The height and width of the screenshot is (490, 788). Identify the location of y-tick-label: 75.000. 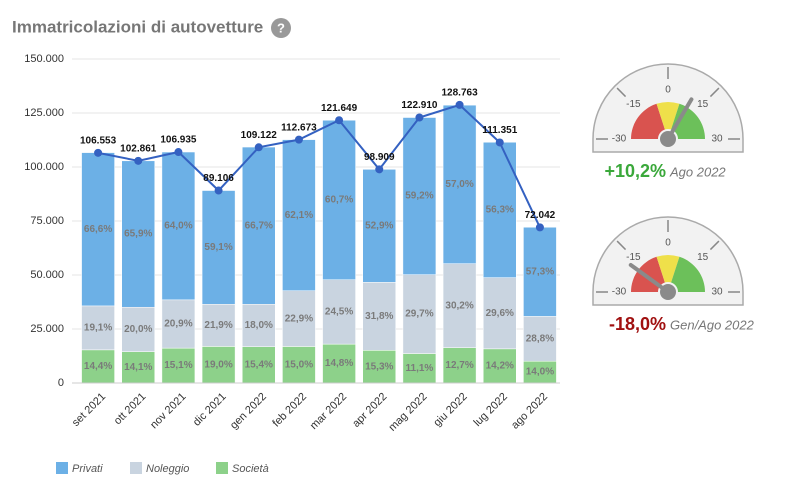
(47, 221).